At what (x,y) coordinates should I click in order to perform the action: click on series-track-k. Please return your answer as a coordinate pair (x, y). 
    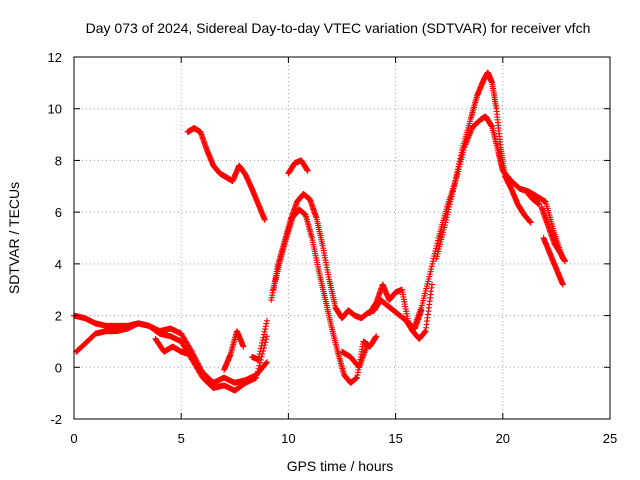
    Looking at the image, I should click on (395, 306).